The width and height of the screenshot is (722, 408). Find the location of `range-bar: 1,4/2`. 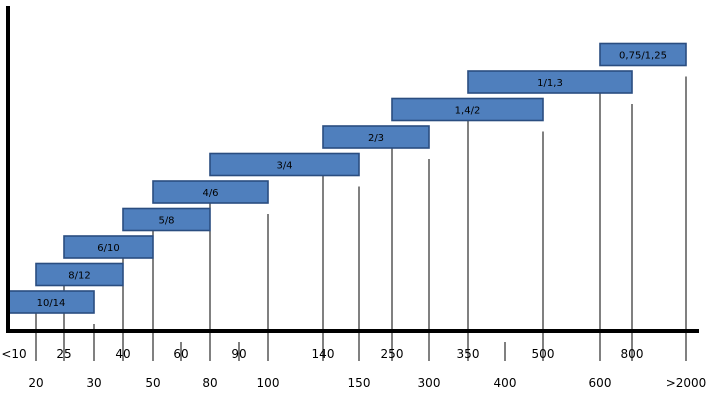

range-bar: 1,4/2 is located at coordinates (467, 109).